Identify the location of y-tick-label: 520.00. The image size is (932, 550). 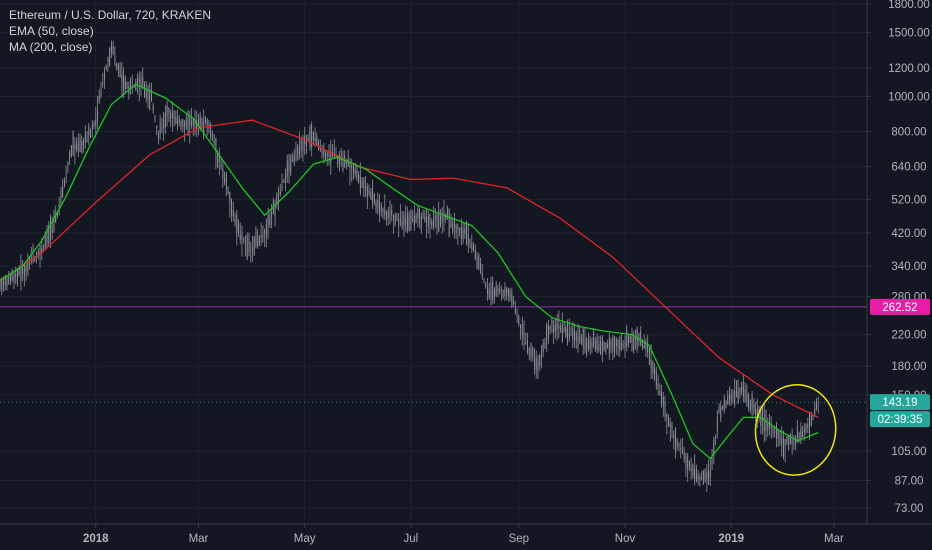
(908, 200).